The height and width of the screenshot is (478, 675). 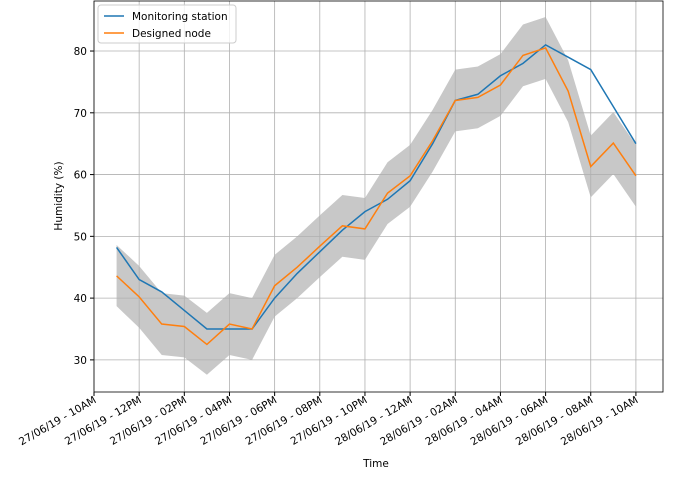 What do you see at coordinates (171, 34) in the screenshot?
I see `legend-label: Designed node` at bounding box center [171, 34].